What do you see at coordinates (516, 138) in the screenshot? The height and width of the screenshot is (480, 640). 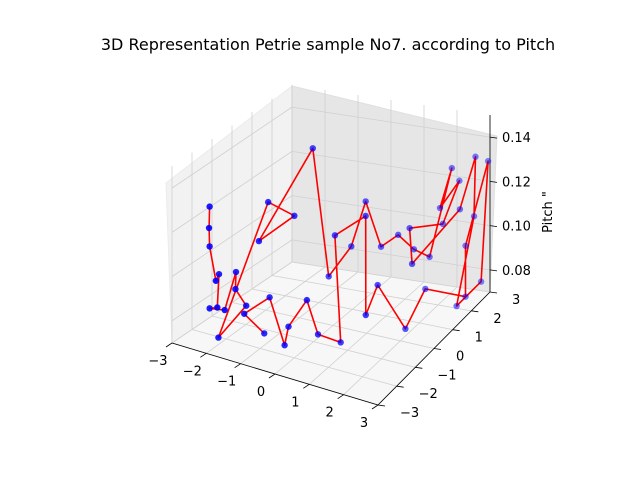 I see `z-tick-label: 0.14` at bounding box center [516, 138].